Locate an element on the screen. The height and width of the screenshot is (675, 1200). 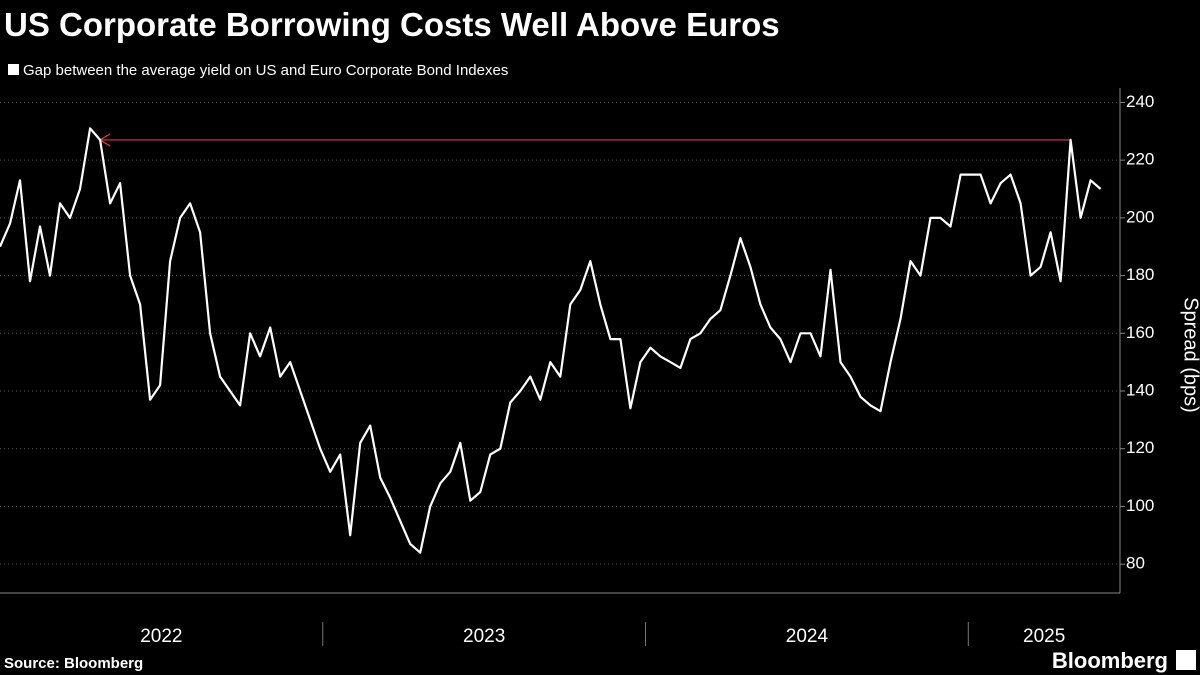
x-tick-label: 2024 is located at coordinates (807, 636).